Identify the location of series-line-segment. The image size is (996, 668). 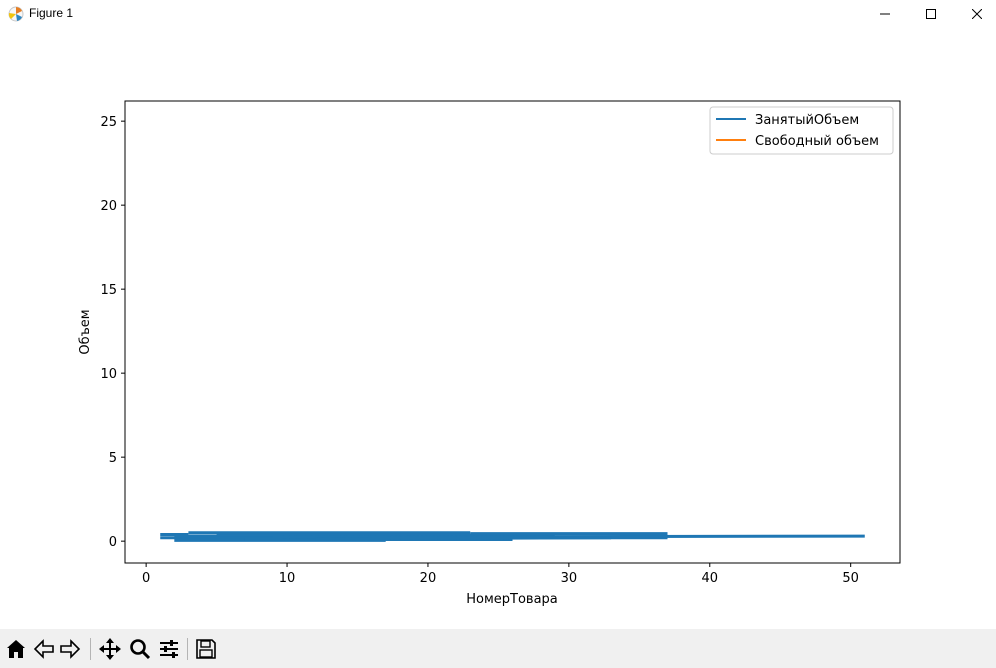
(463, 538).